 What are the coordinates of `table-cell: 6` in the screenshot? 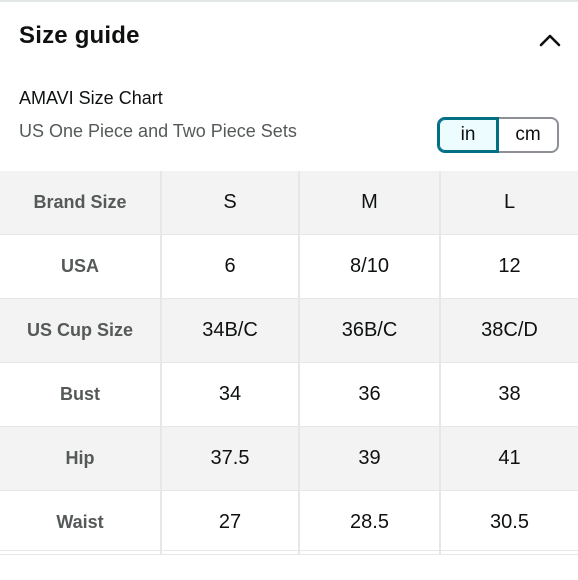 It's located at (230, 266).